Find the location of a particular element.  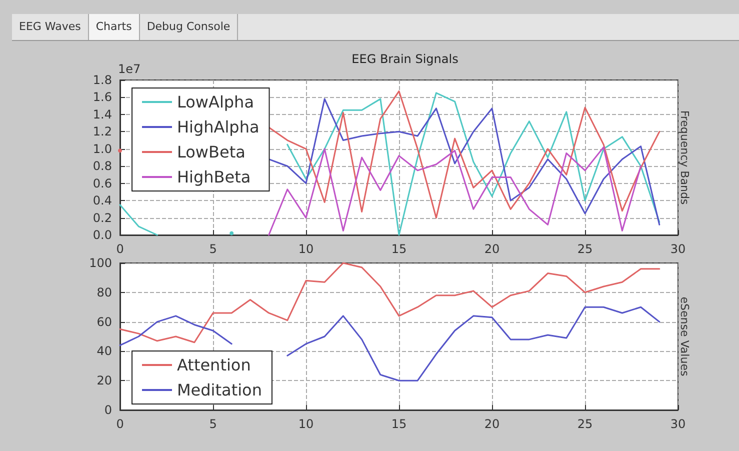

legend-label: HighAlpha is located at coordinates (218, 127).